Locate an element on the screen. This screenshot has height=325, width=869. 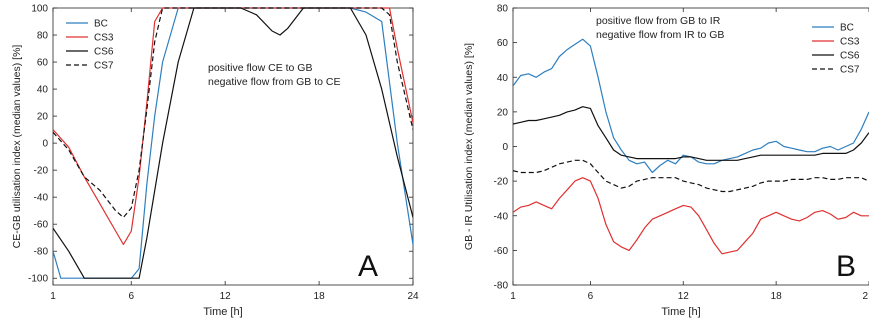
x-tick-label: 24 is located at coordinates (413, 296).